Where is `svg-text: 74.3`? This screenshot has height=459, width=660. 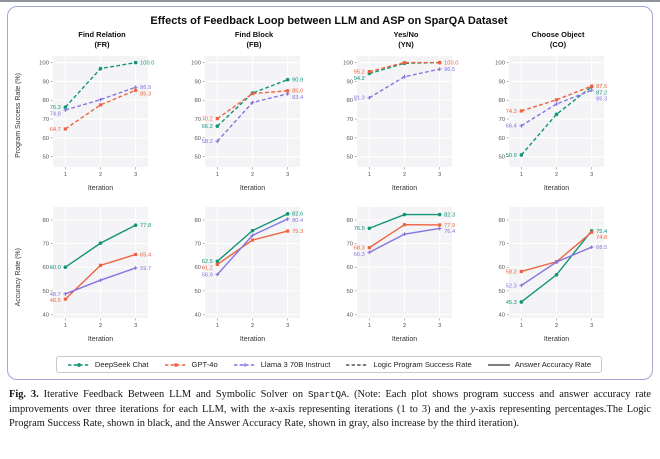
svg-text: 74.3 is located at coordinates (511, 112).